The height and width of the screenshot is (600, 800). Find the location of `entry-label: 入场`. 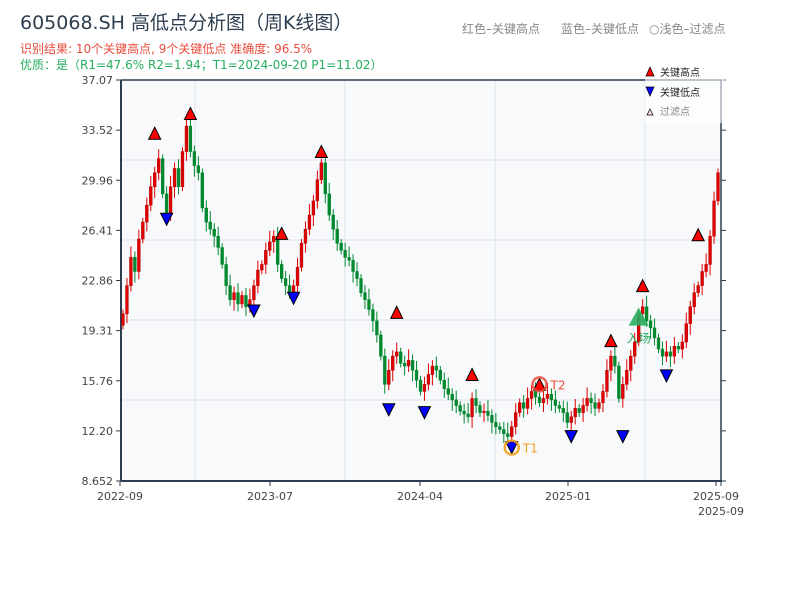

entry-label: 入场 is located at coordinates (639, 339).